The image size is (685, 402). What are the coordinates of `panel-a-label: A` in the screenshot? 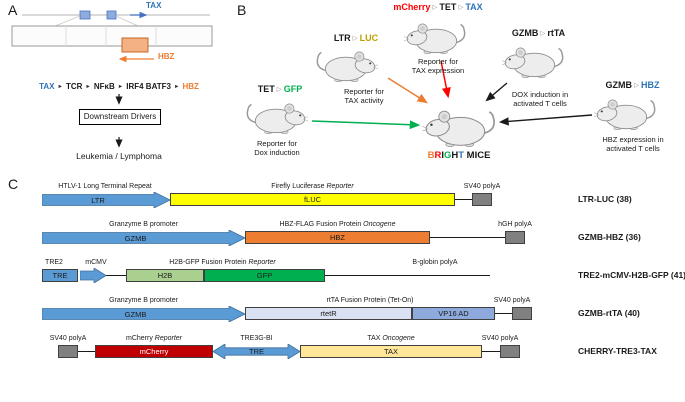 It's located at (13, 10).